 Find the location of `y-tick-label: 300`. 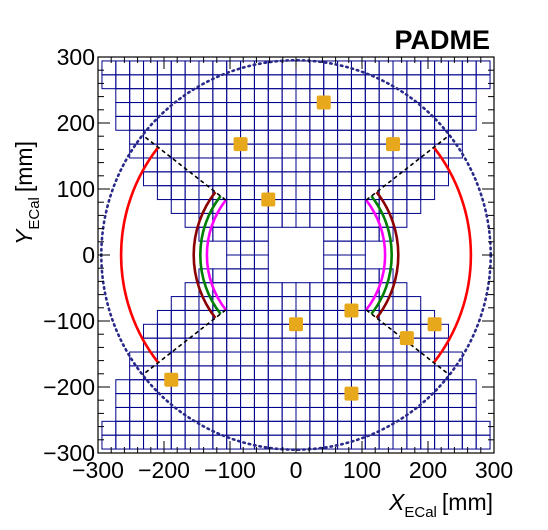

y-tick-label: 300 is located at coordinates (76, 57).